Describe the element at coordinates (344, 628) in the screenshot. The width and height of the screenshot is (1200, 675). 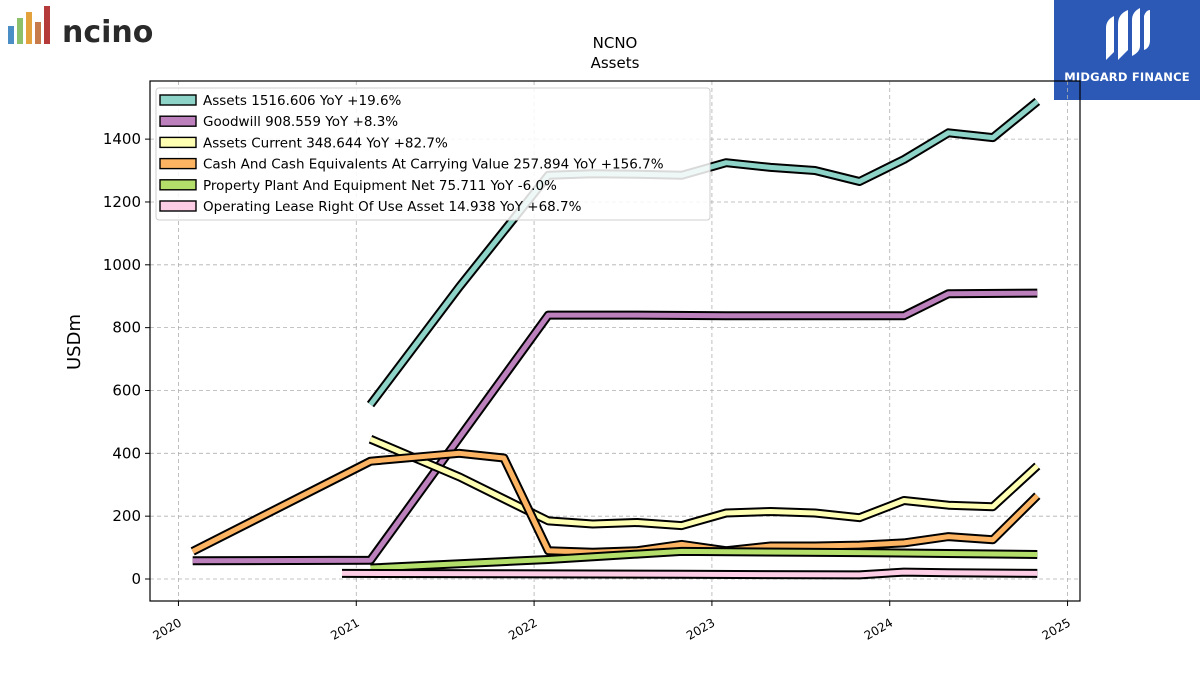
I see `x-tick-label: 2021` at that location.